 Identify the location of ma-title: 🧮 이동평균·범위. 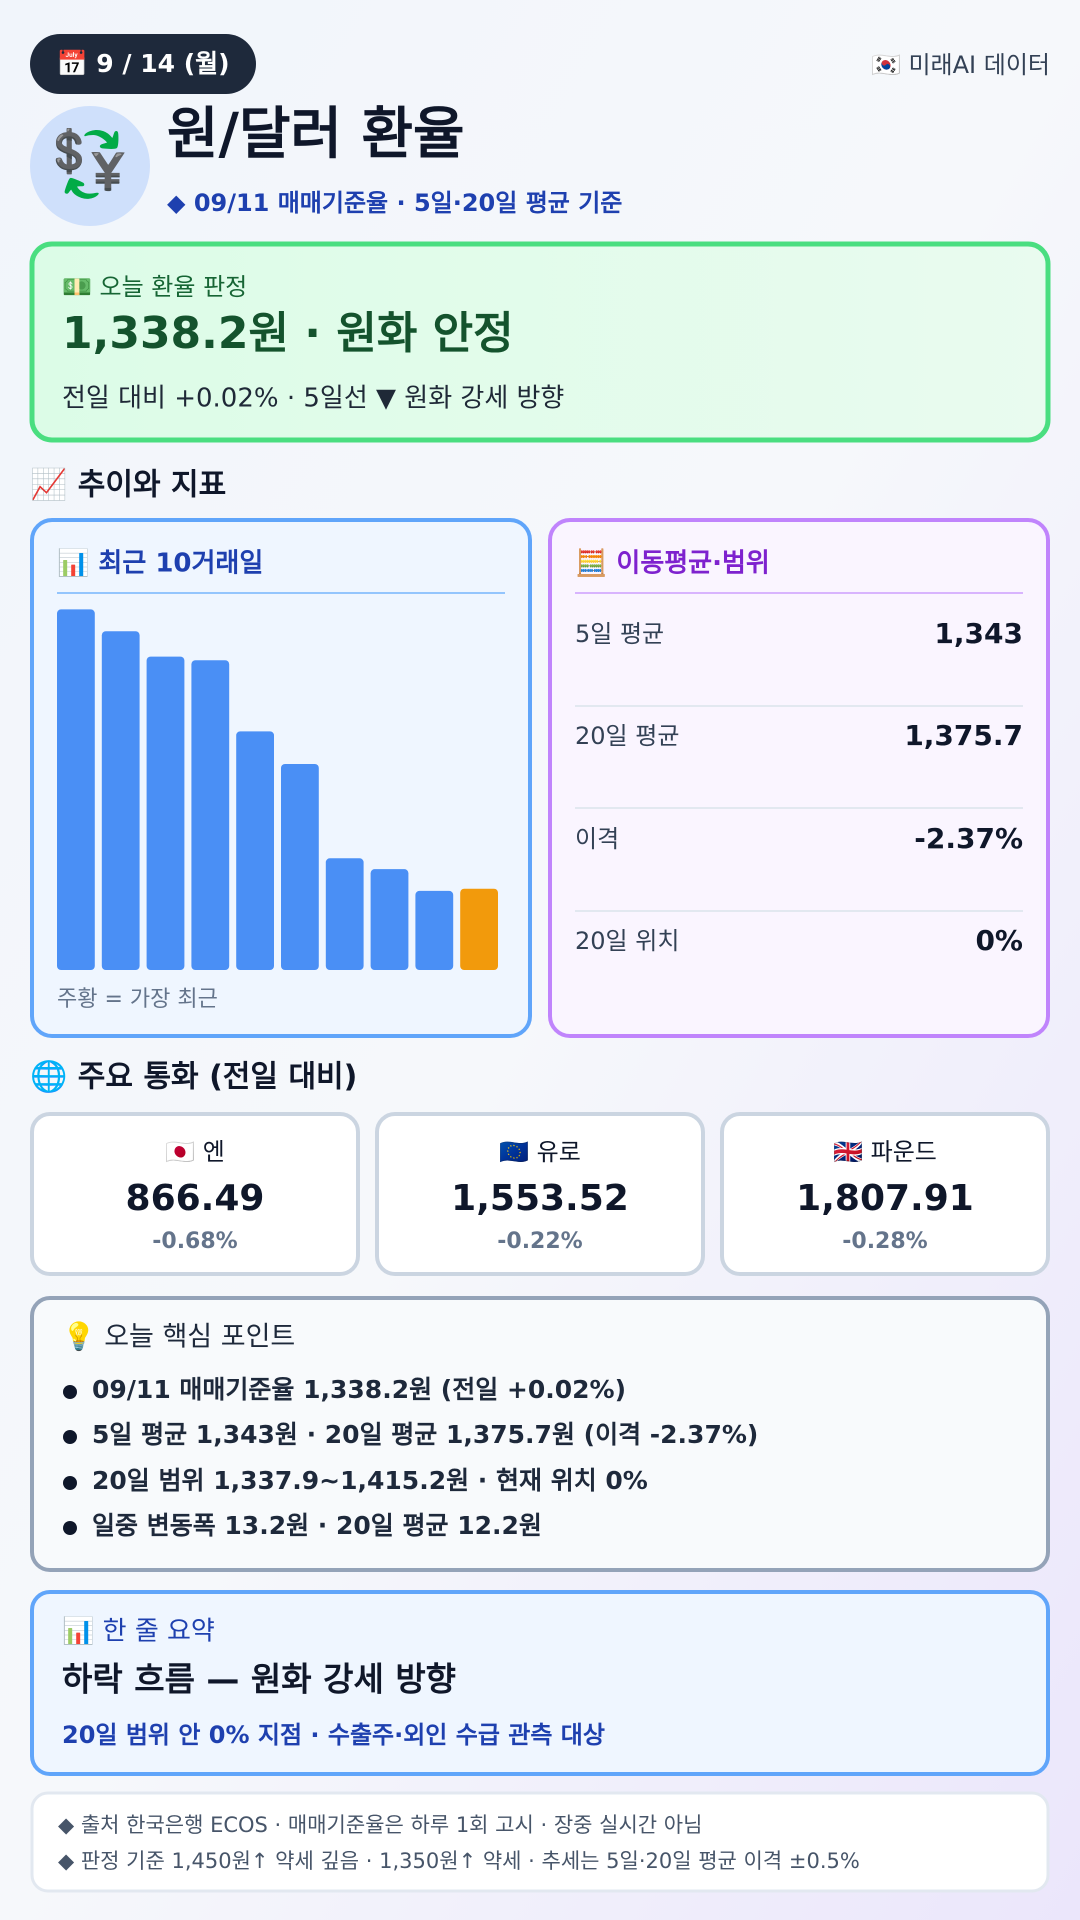
(672, 563).